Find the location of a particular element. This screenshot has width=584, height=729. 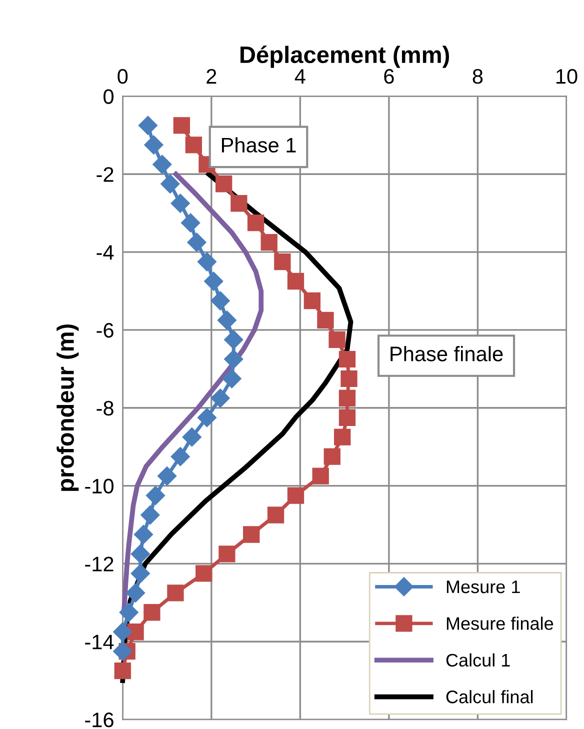

legend-label: Calcul final is located at coordinates (489, 697).